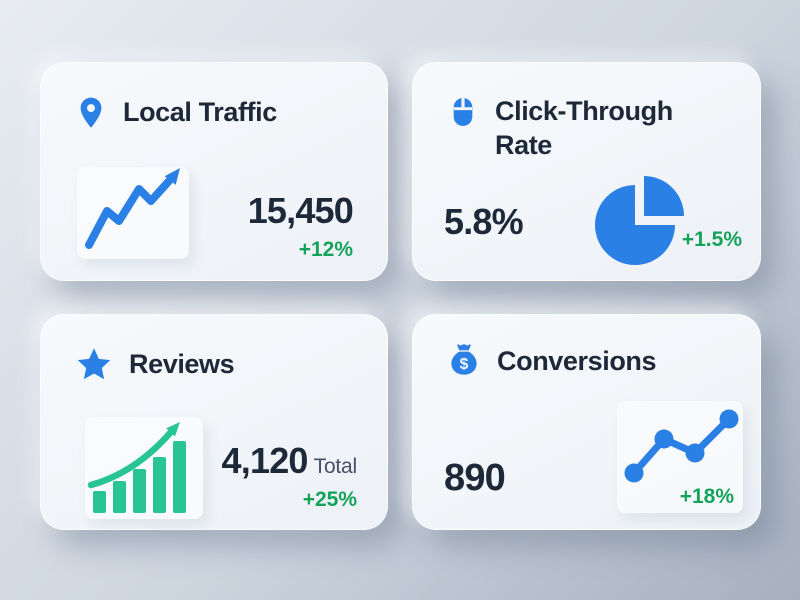 Image resolution: width=800 pixels, height=600 pixels. What do you see at coordinates (711, 239) in the screenshot?
I see `metric-delta: +1.5%` at bounding box center [711, 239].